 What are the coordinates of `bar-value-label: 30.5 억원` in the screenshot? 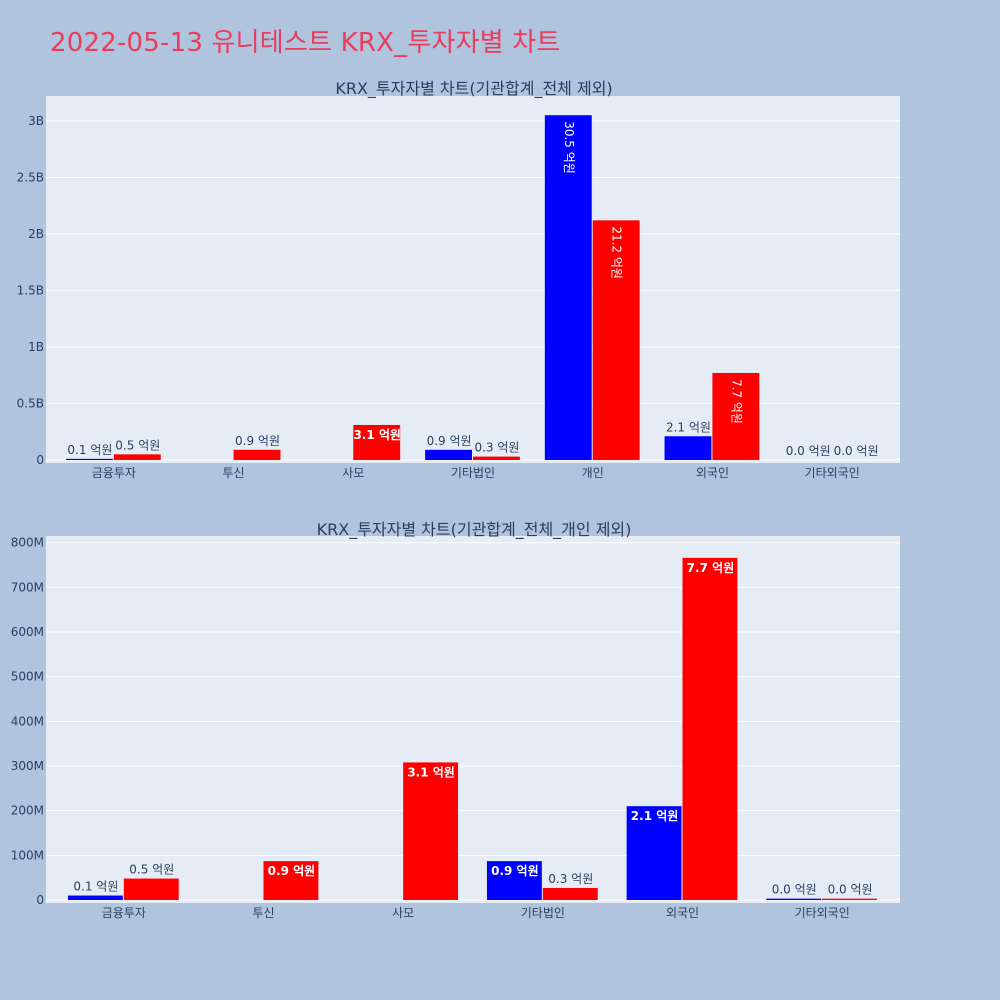 It's located at (569, 147).